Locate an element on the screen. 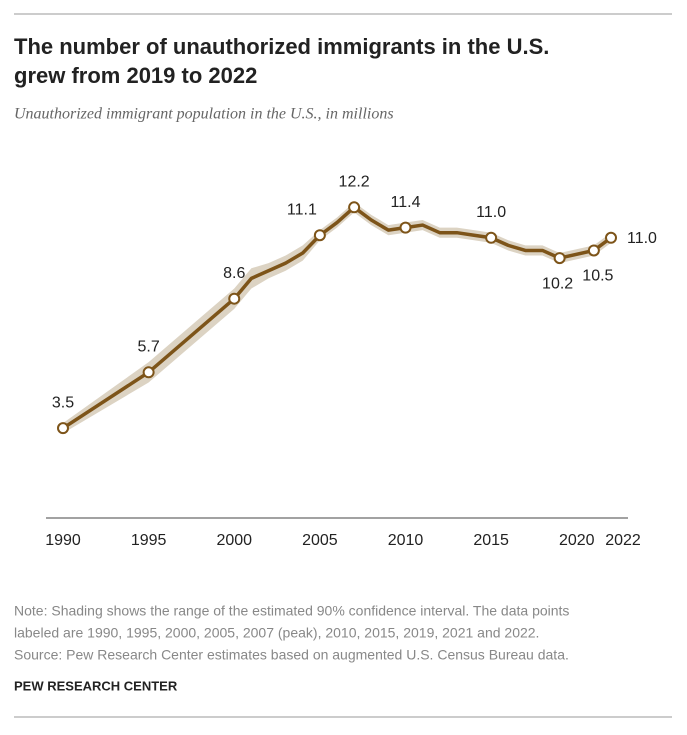 Image resolution: width=687 pixels, height=735 pixels. data-label: 12.2 is located at coordinates (354, 182).